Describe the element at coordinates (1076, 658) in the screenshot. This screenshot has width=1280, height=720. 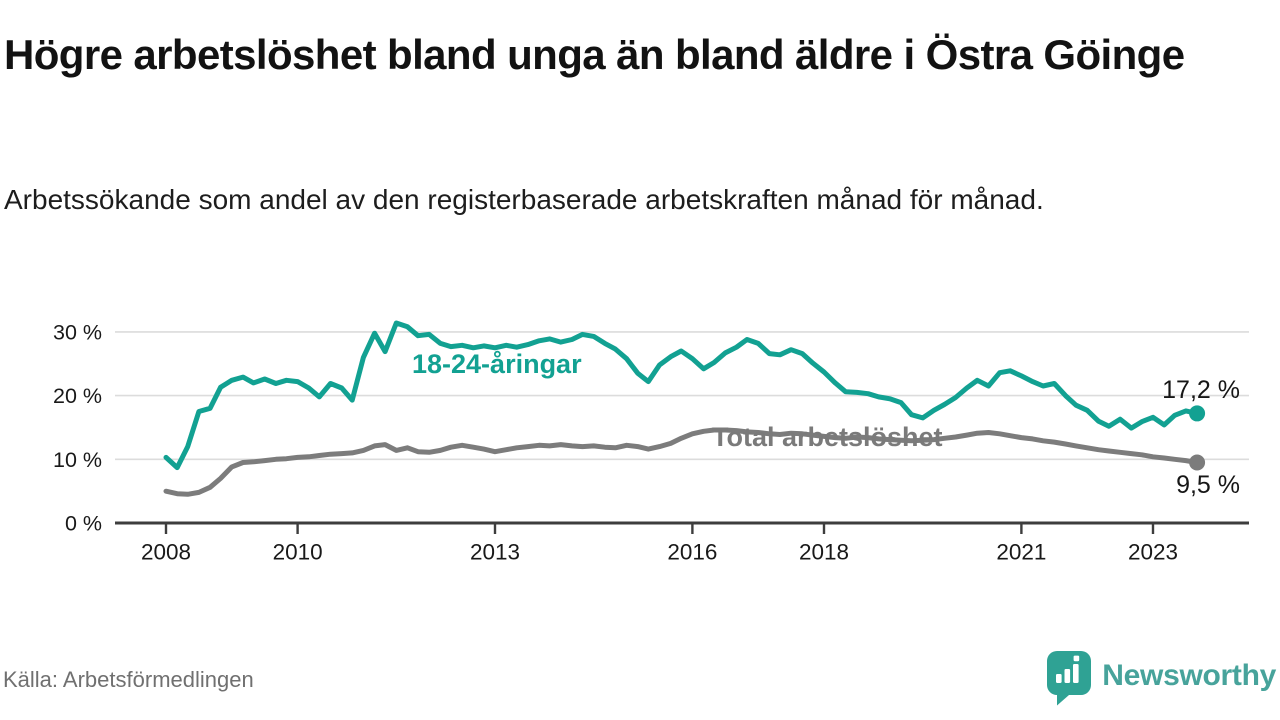
I see `logo-exclamation-dot` at that location.